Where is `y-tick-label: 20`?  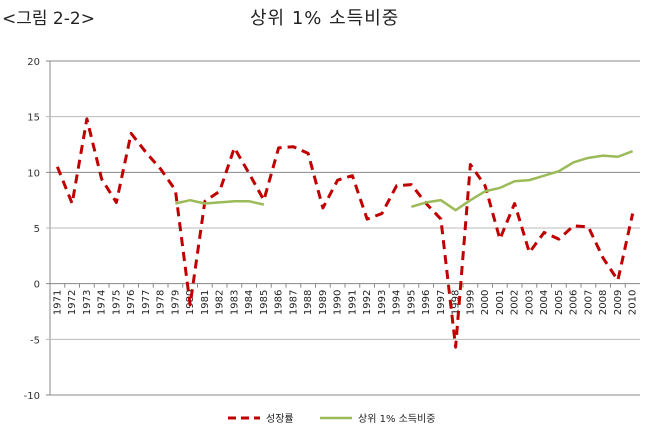 y-tick-label: 20 is located at coordinates (33, 62).